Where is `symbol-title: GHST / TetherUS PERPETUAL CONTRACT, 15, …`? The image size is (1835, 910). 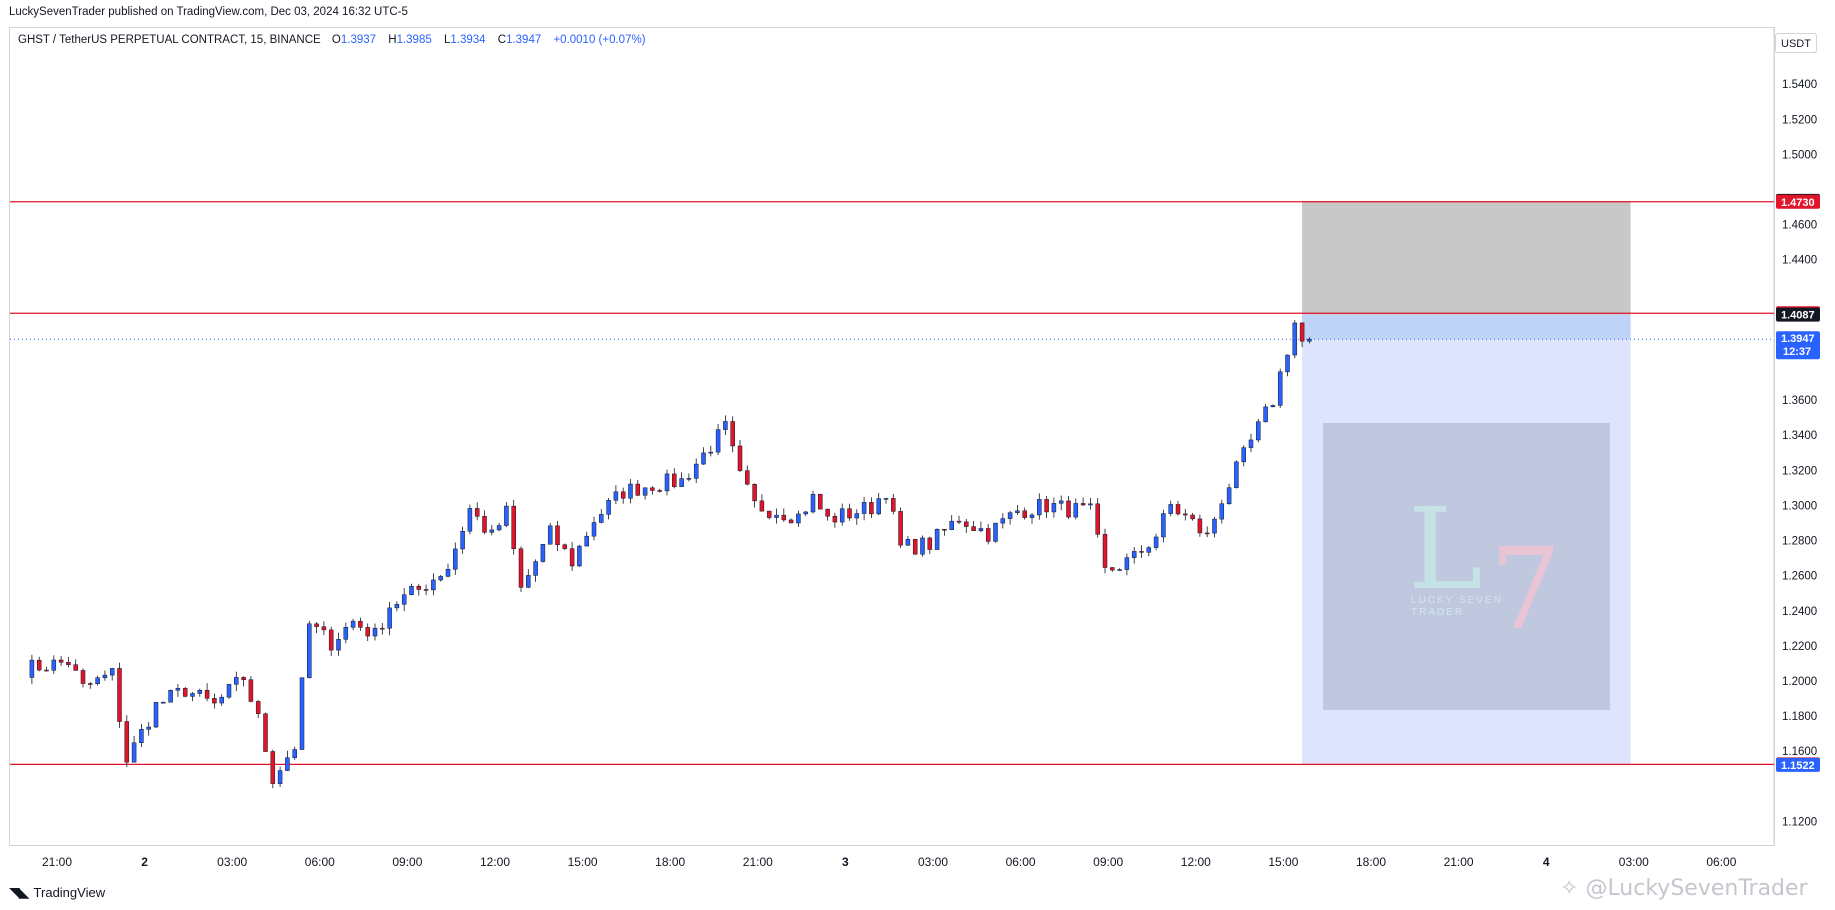
symbol-title: GHST / TetherUS PERPETUAL CONTRACT, 15, … is located at coordinates (169, 40).